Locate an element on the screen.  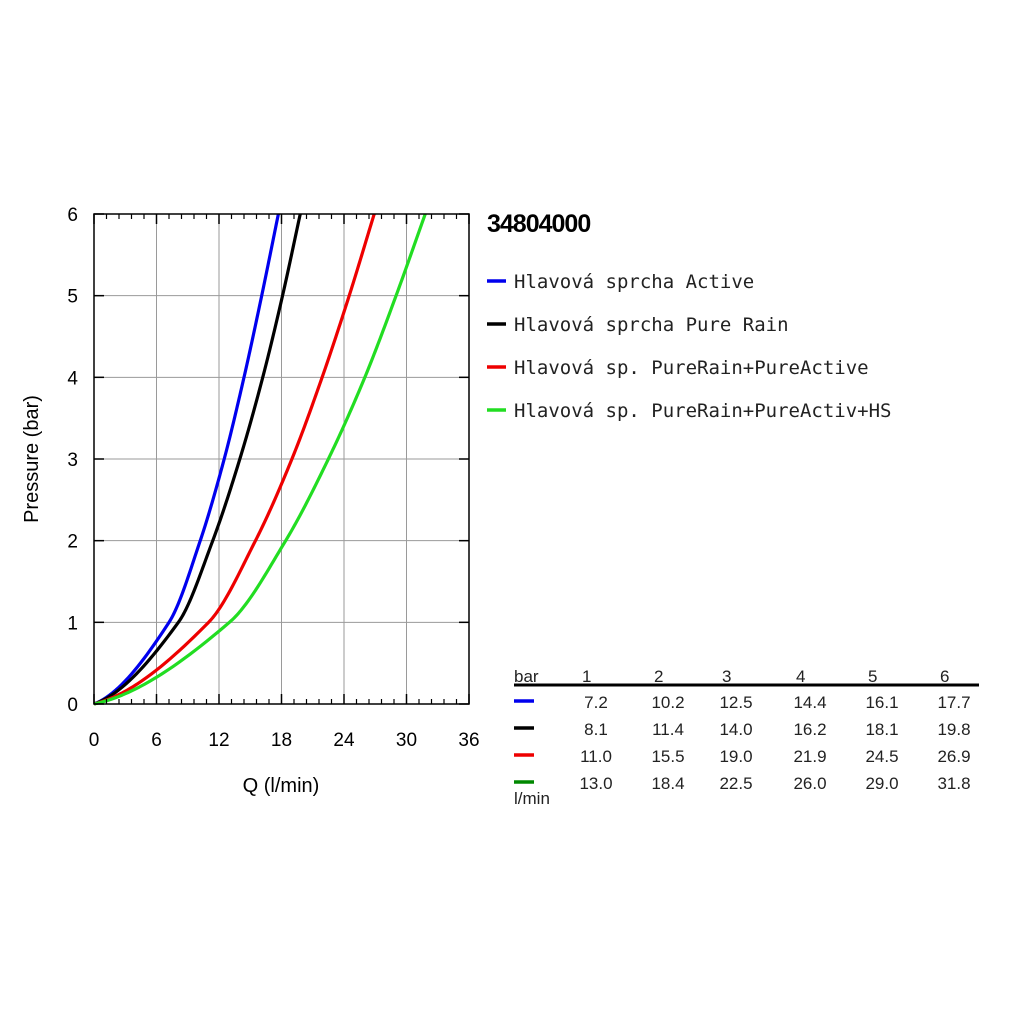
table-cell: 8.1 is located at coordinates (596, 729).